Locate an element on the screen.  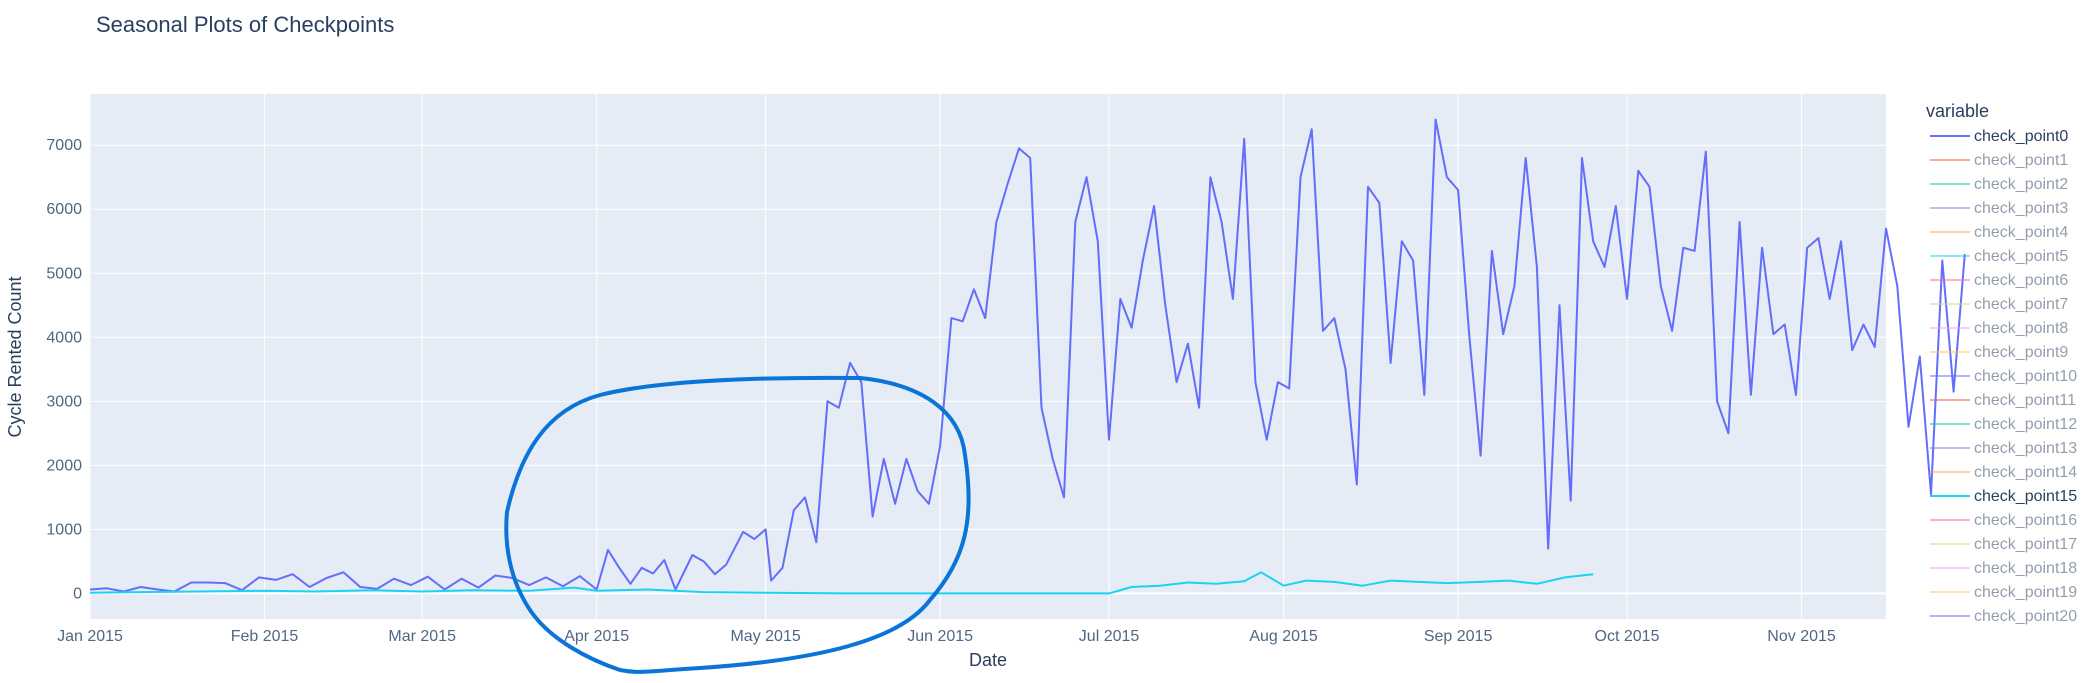
series-line-check_point15 is located at coordinates (841, 583).